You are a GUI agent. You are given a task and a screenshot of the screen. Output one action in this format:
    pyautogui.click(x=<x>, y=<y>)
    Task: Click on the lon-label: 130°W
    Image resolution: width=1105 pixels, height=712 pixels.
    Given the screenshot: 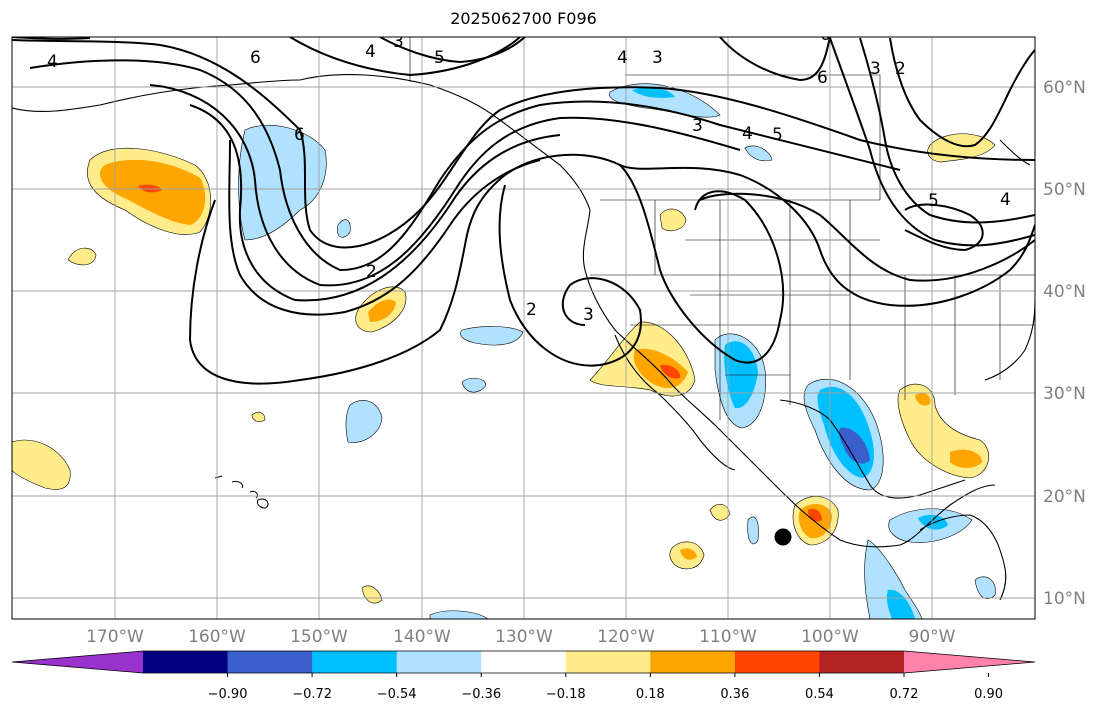 What is the action you would take?
    pyautogui.click(x=524, y=637)
    